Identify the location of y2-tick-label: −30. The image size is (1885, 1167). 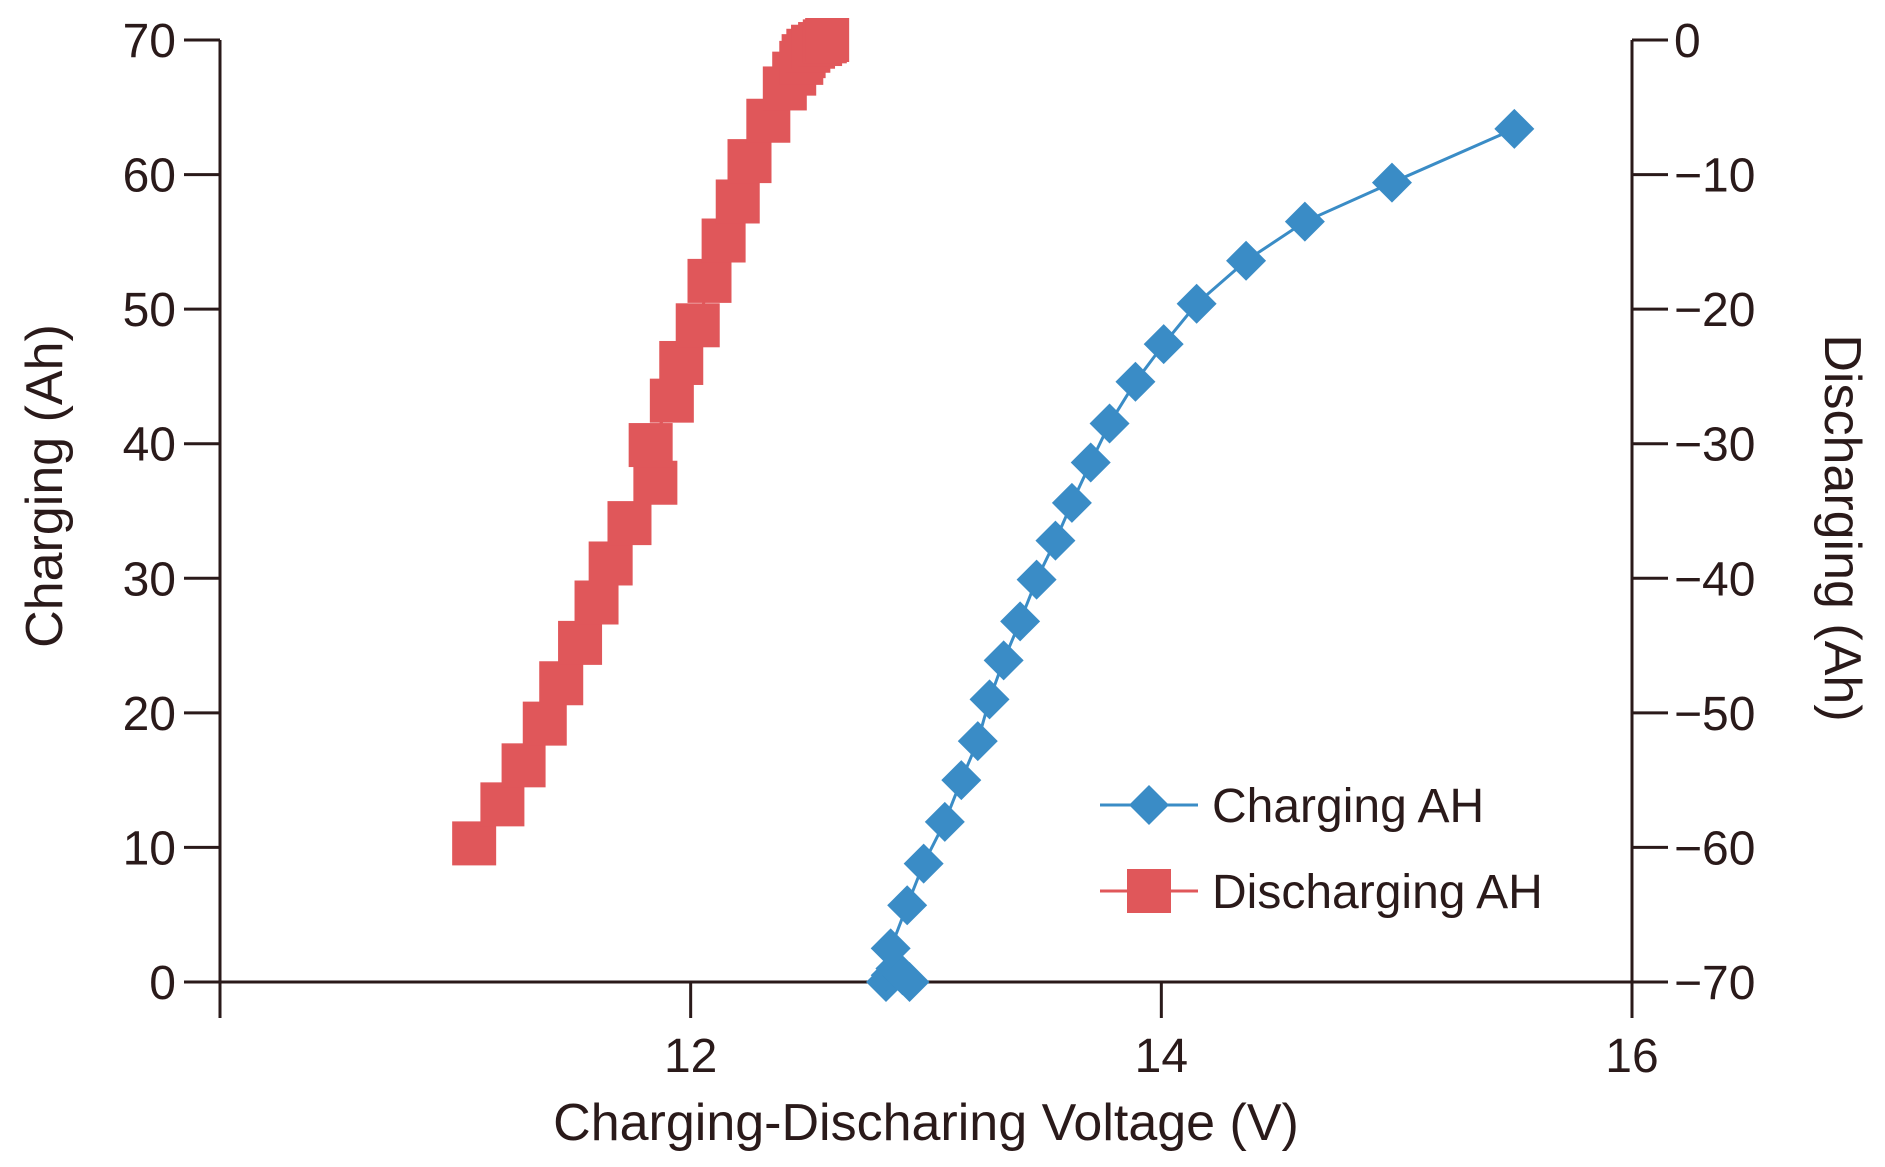
(1714, 445).